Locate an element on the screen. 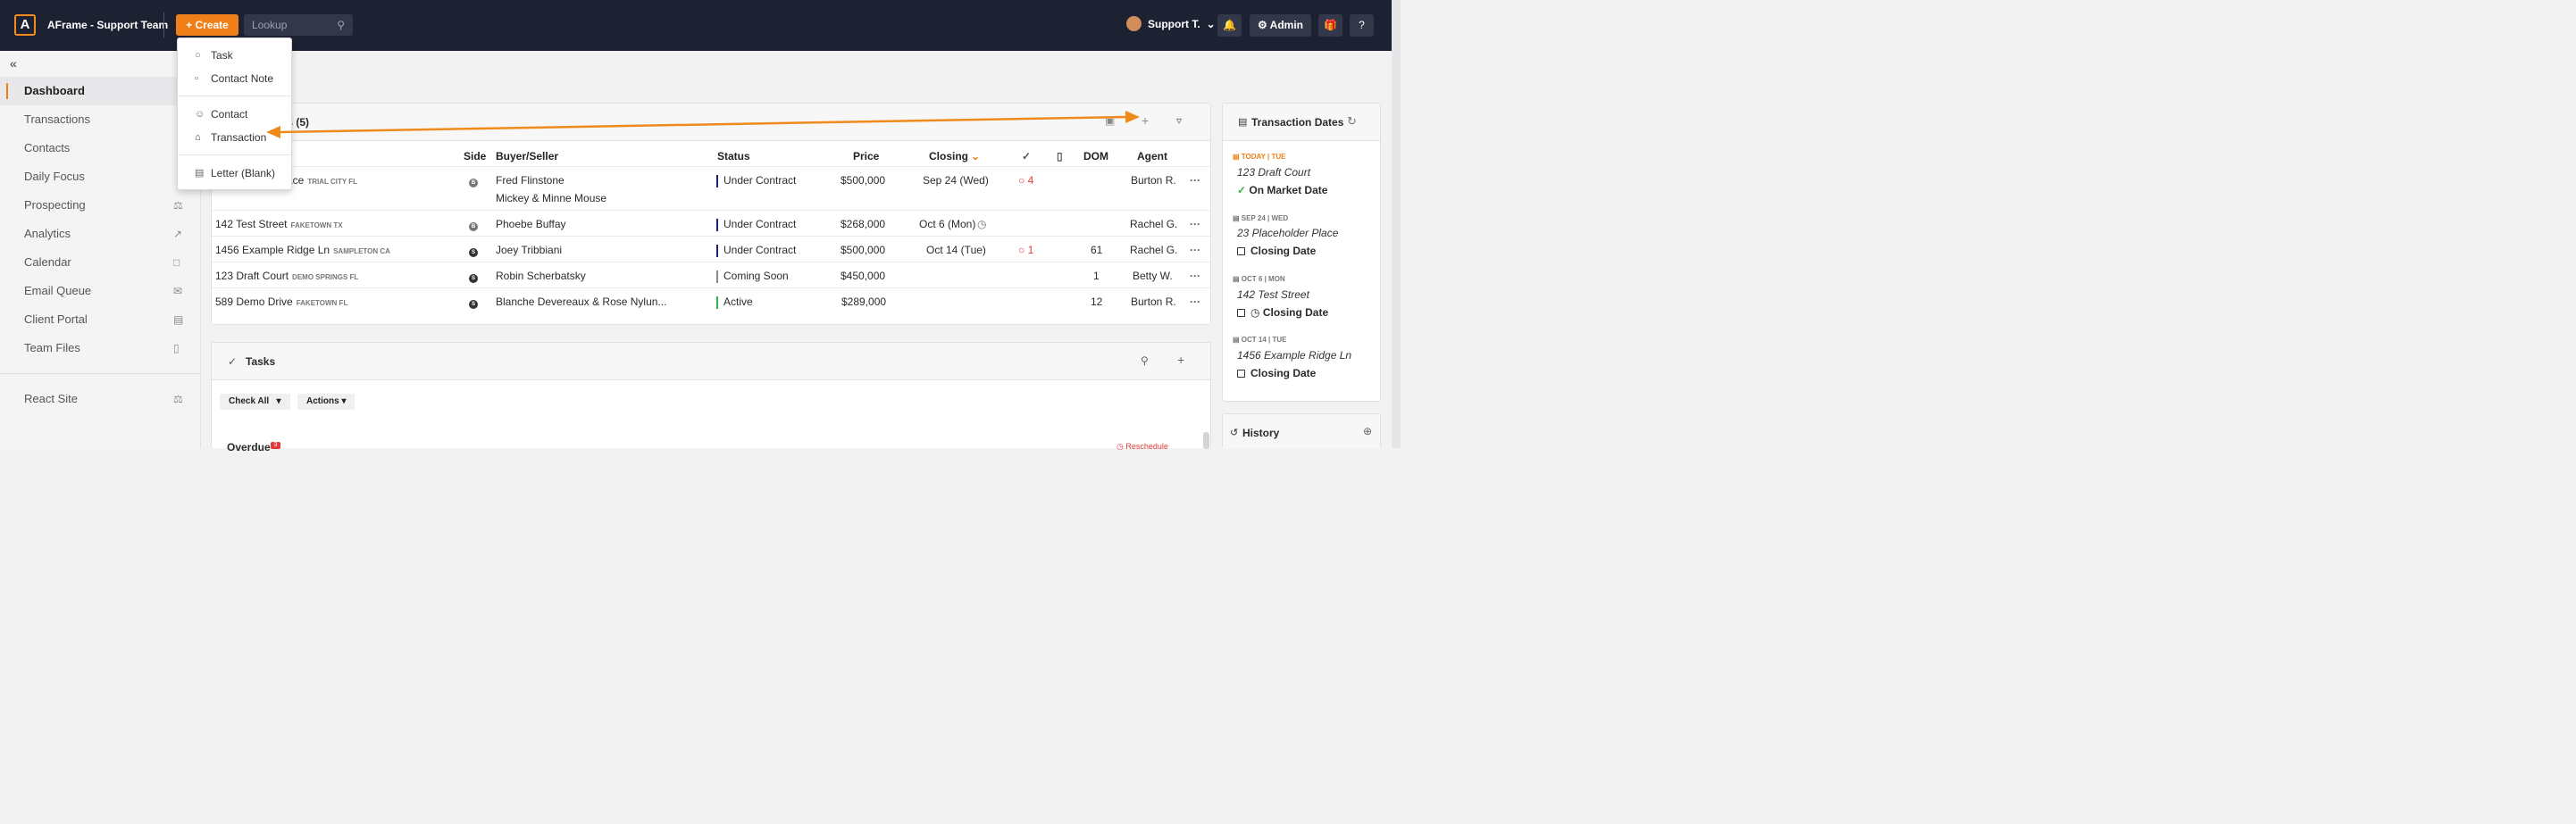 Image resolution: width=2576 pixels, height=824 pixels. date-group-label: ▤ OCT 6 | MON is located at coordinates (1259, 277).